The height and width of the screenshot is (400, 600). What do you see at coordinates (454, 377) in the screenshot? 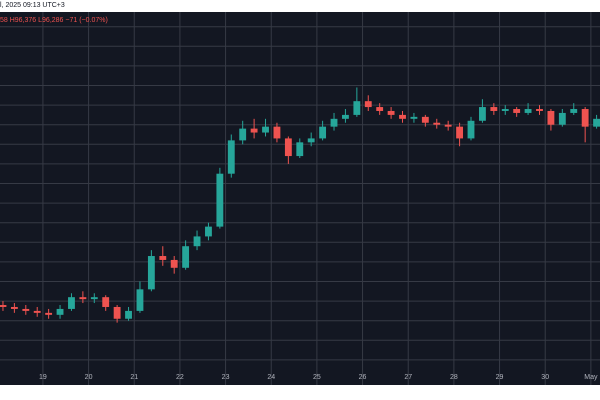
I see `x-tick-label: 28` at bounding box center [454, 377].